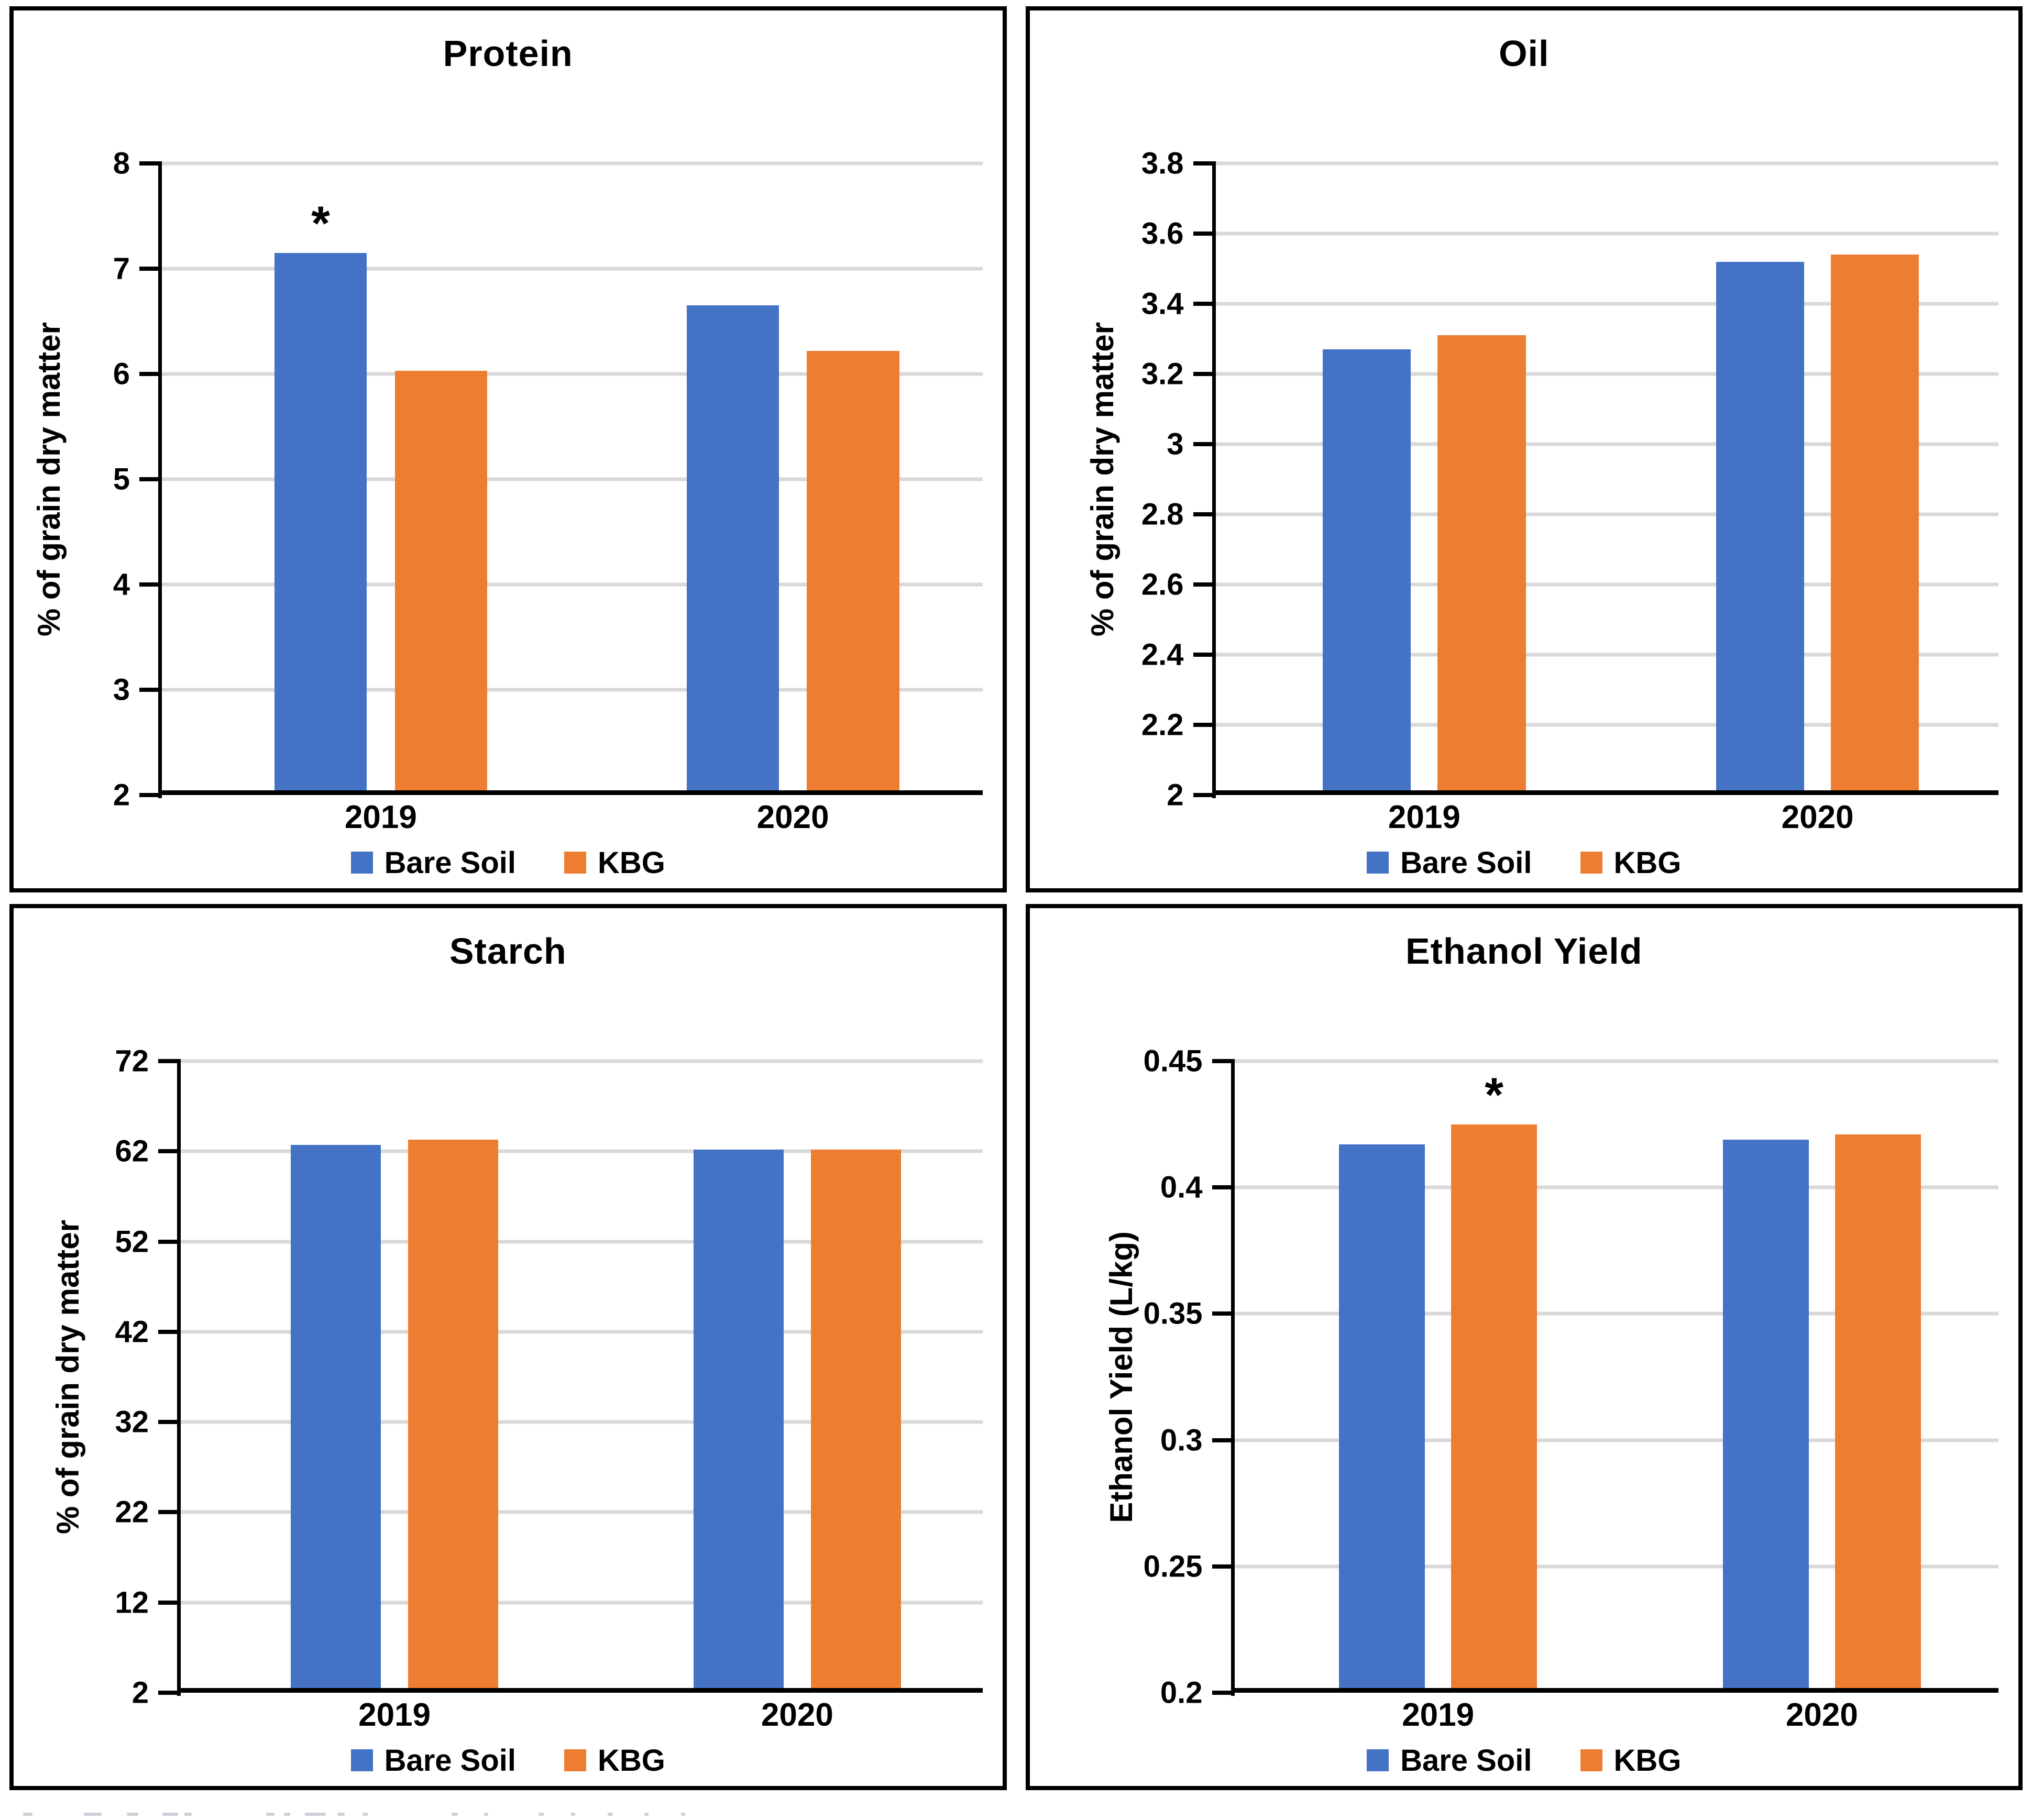 This screenshot has width=2032, height=1820. I want to click on y-axis-line, so click(1233, 1378).